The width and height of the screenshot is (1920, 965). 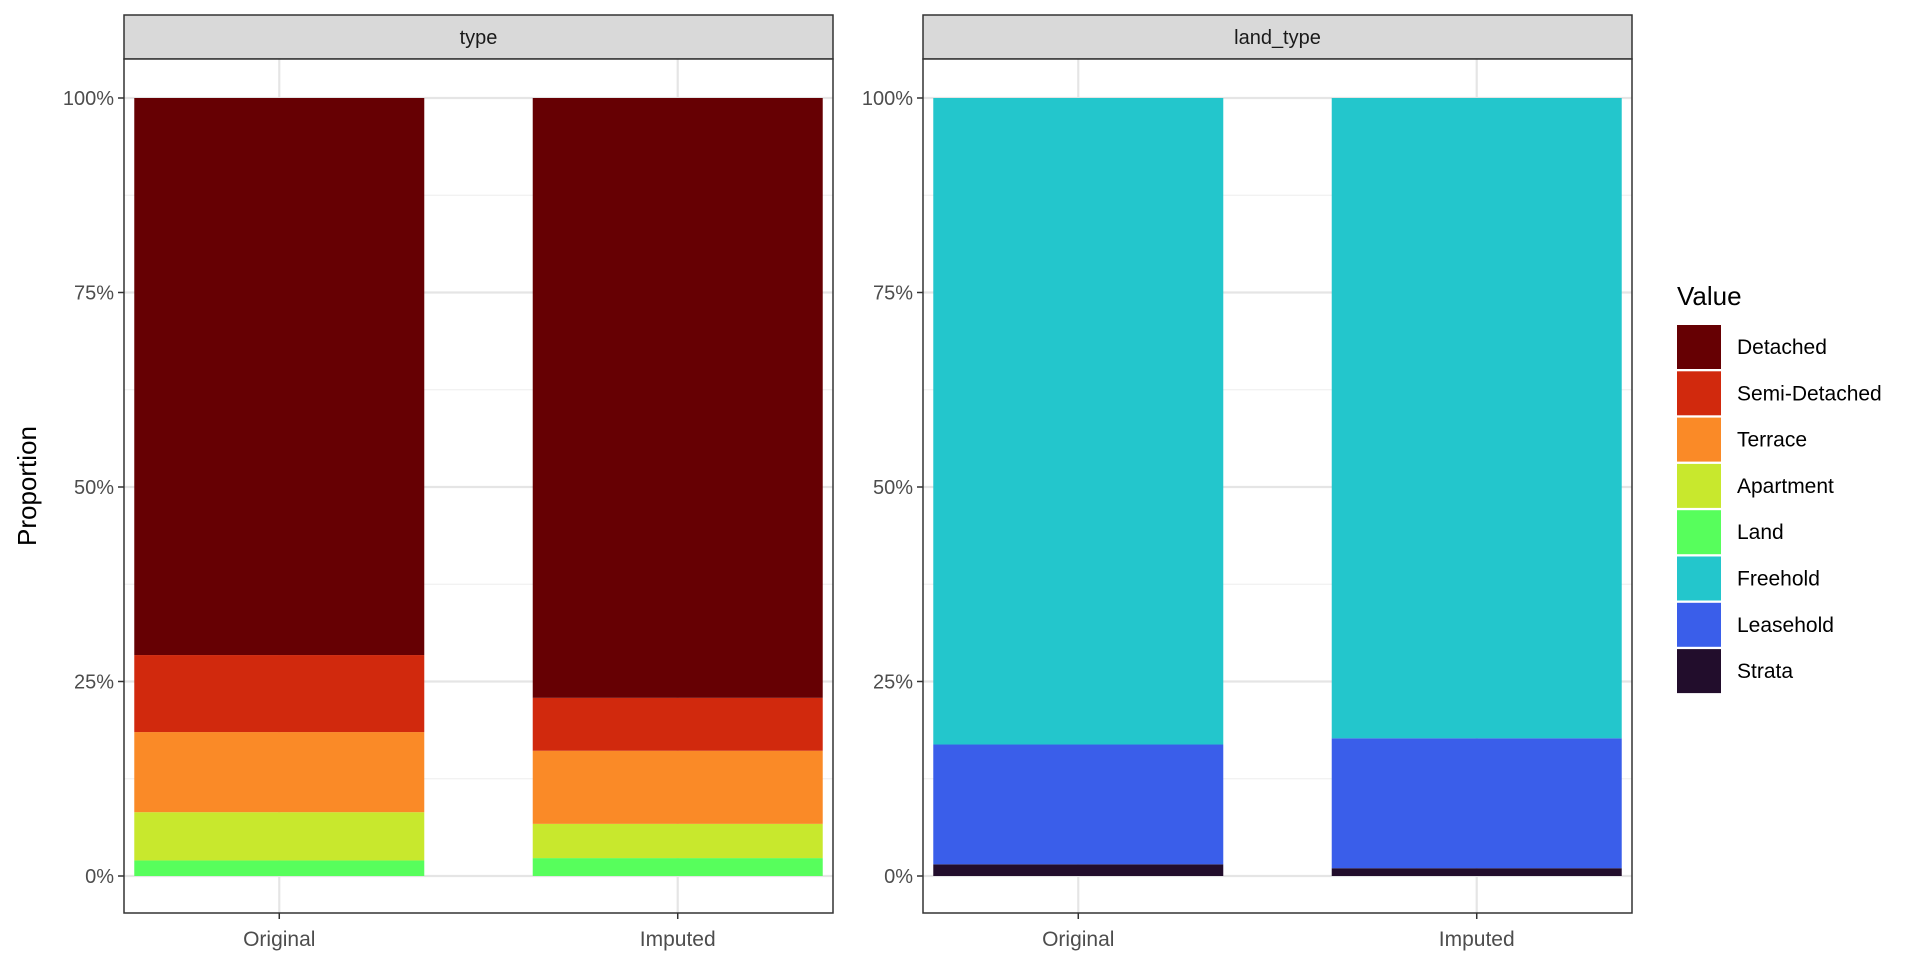 I want to click on legend-label-land: Land, so click(x=1760, y=532).